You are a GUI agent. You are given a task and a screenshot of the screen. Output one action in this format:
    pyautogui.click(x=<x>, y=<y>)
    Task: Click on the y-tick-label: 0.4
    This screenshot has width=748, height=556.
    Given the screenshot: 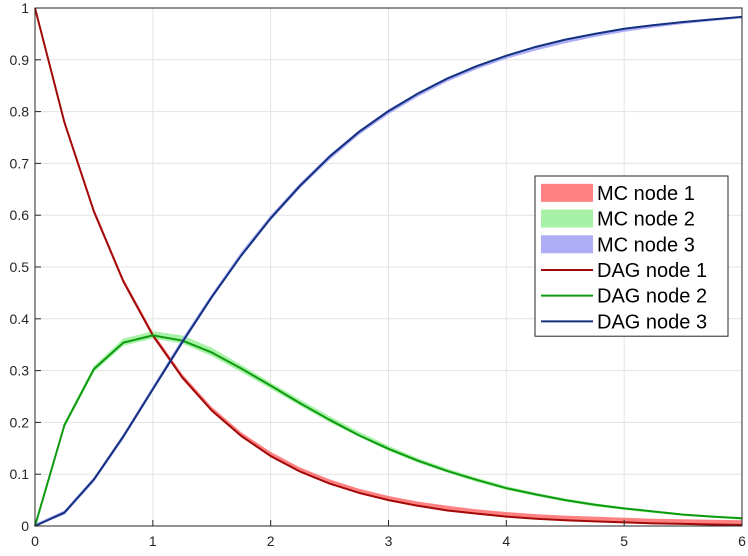 What is the action you would take?
    pyautogui.click(x=20, y=319)
    